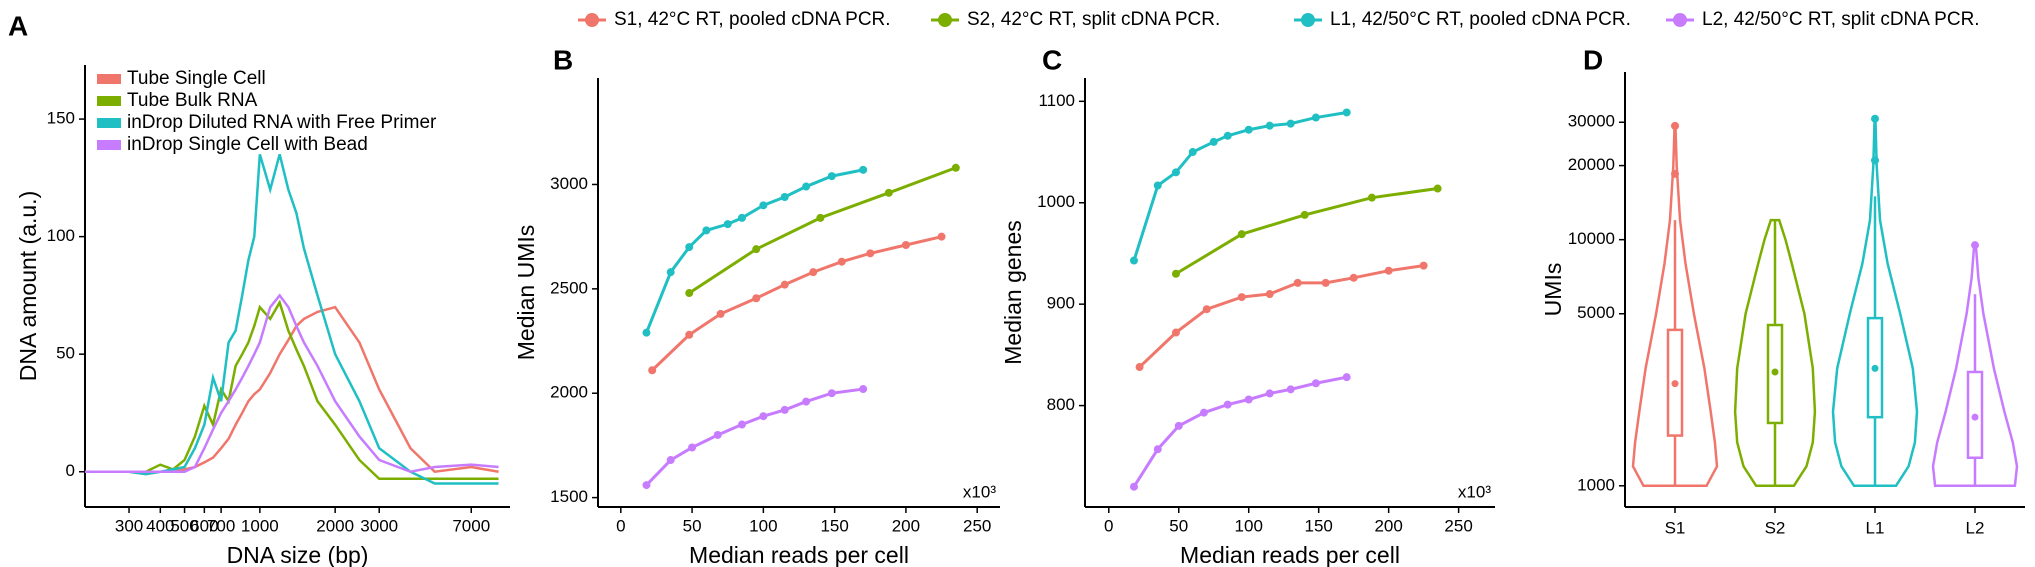 The height and width of the screenshot is (567, 2035). What do you see at coordinates (1593, 59) in the screenshot?
I see `panel-label: D` at bounding box center [1593, 59].